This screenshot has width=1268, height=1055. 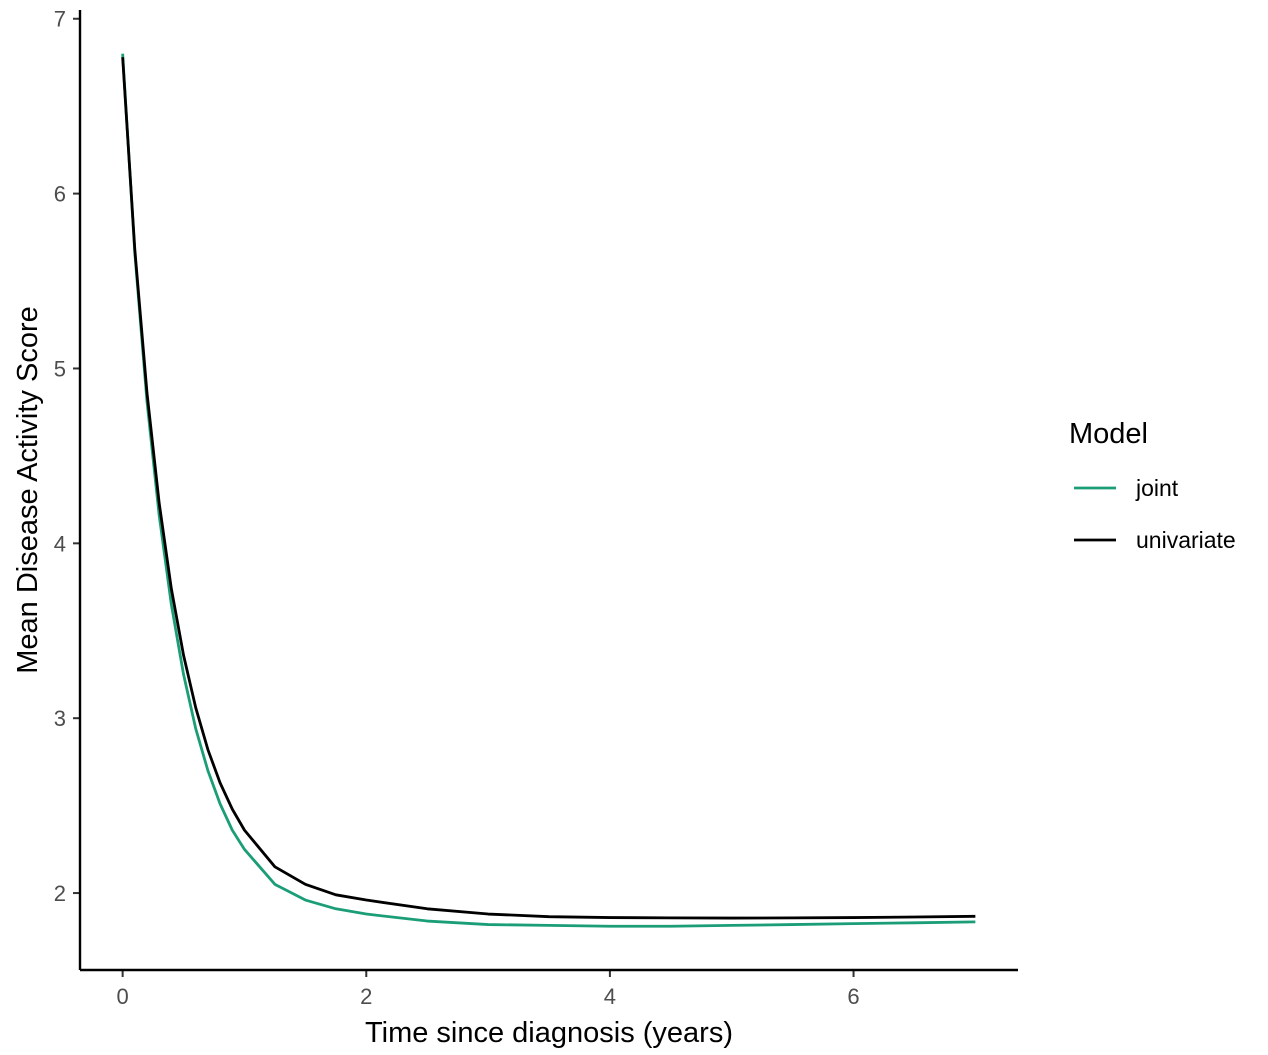 I want to click on y-tick-label: 4, so click(x=60, y=543).